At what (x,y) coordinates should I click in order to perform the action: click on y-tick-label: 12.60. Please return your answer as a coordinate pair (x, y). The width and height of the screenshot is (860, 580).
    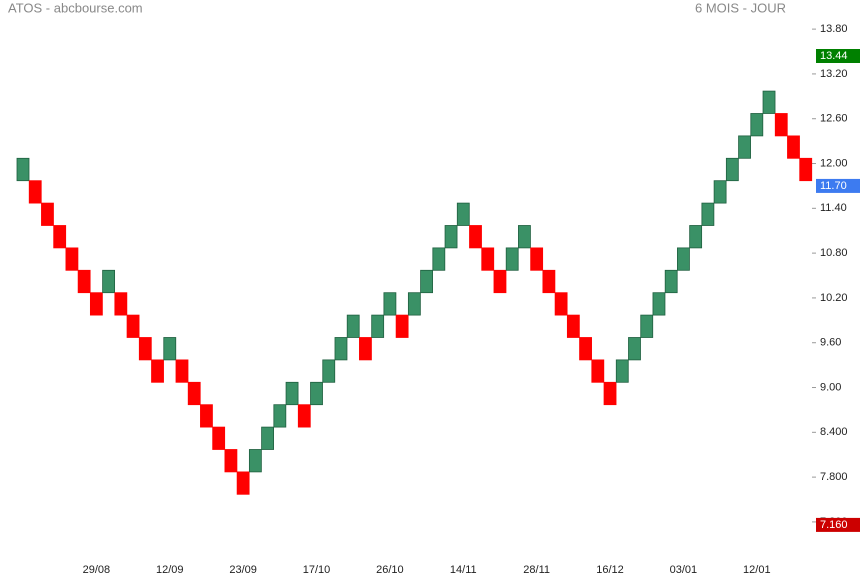
    Looking at the image, I should click on (834, 119).